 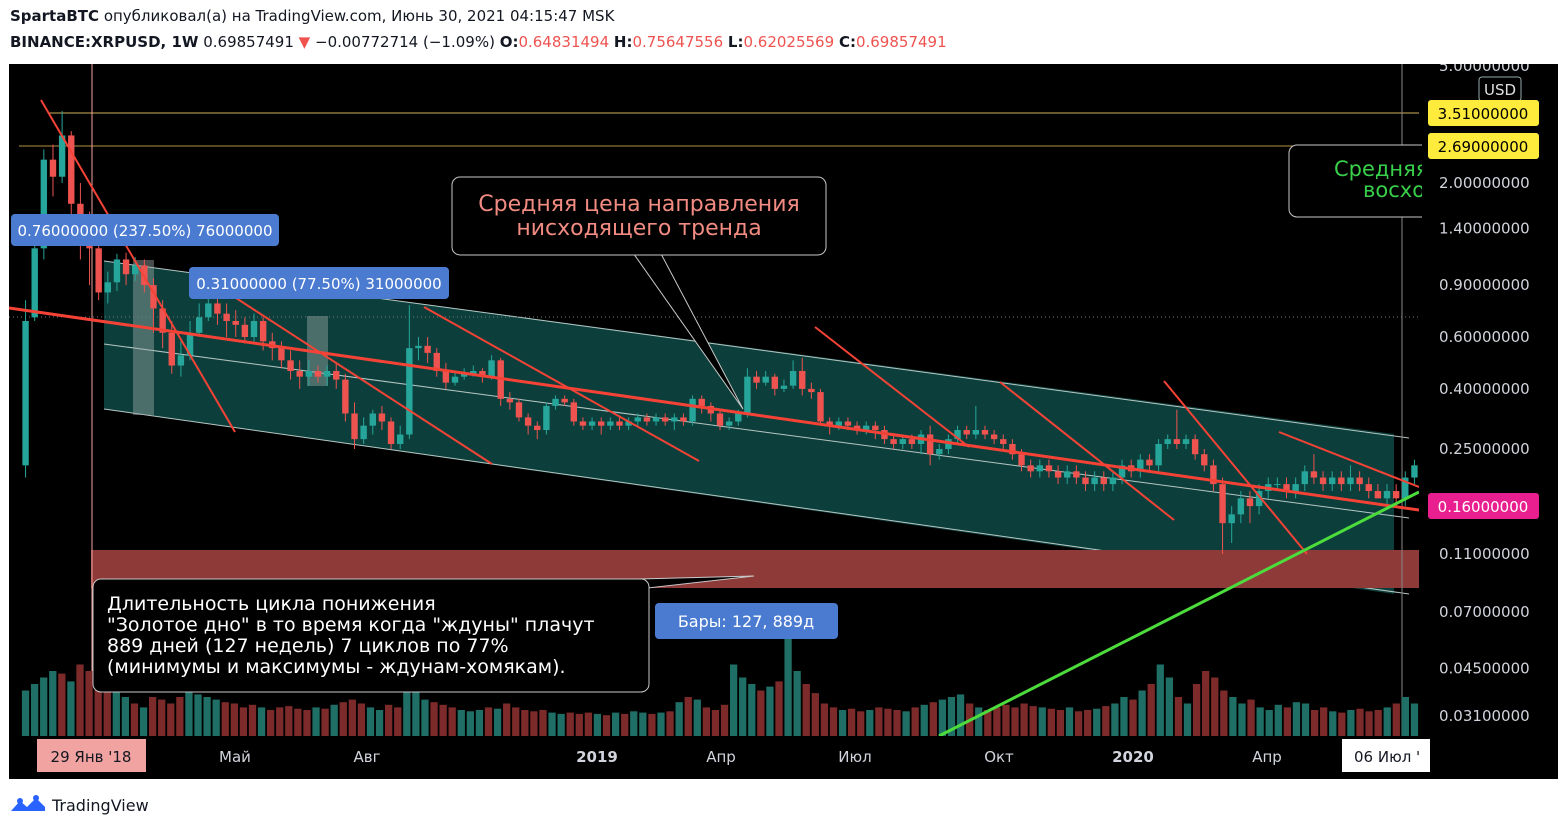 What do you see at coordinates (1483, 506) in the screenshot?
I see `price-tag-current` at bounding box center [1483, 506].